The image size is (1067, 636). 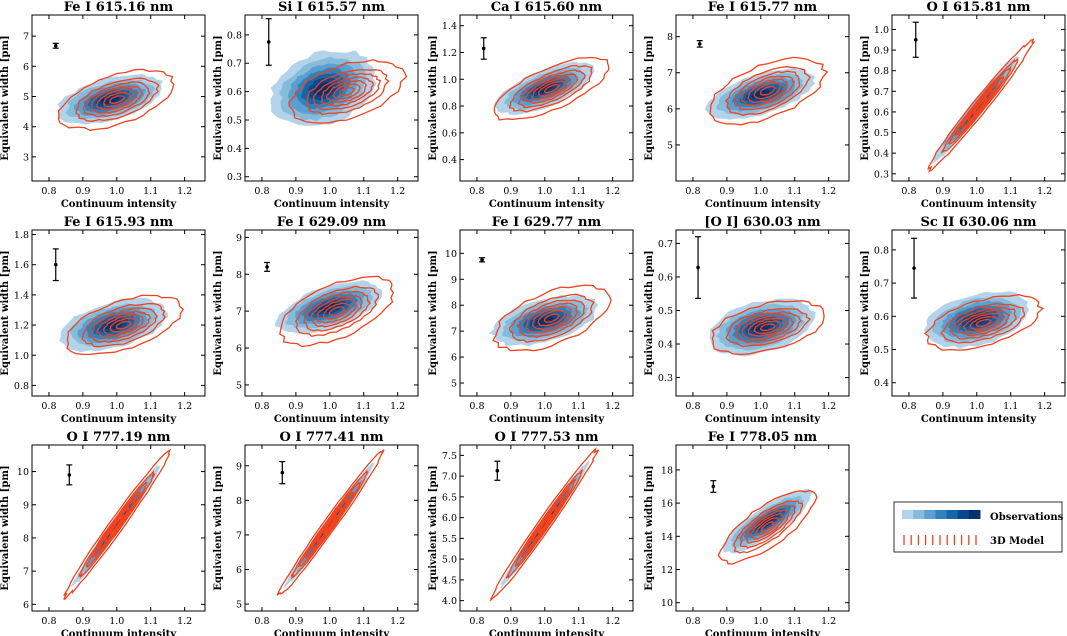 What do you see at coordinates (881, 51) in the screenshot?
I see `y-tick-label: 0.9` at bounding box center [881, 51].